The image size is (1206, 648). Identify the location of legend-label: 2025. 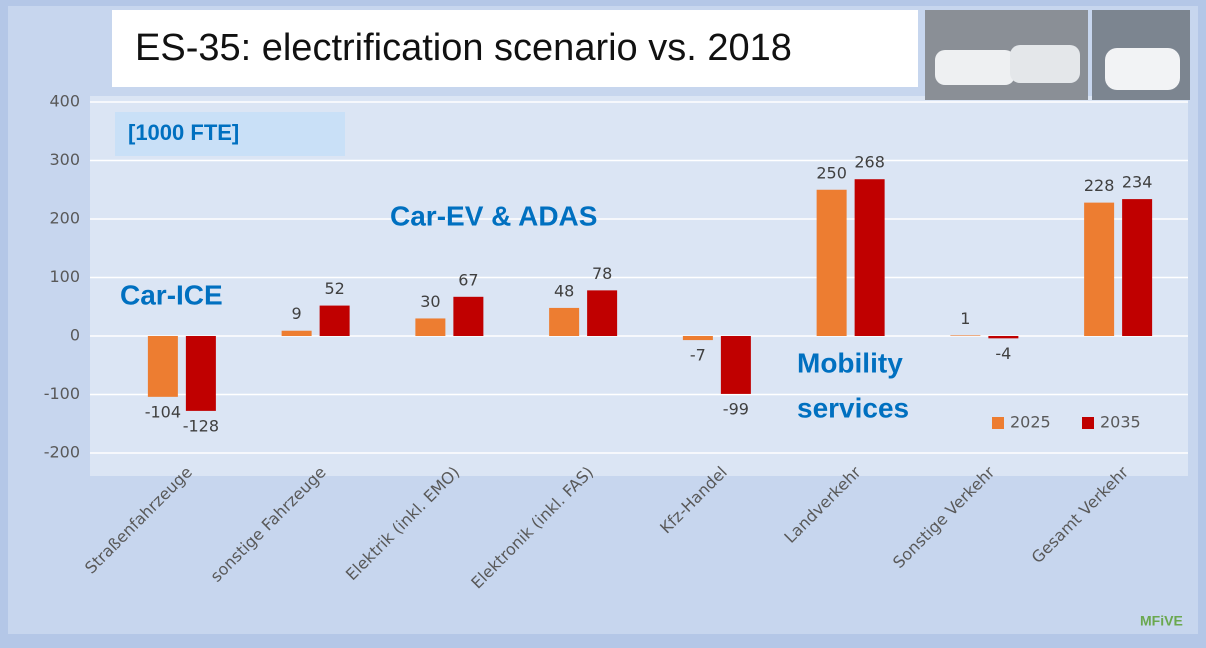
(1030, 422).